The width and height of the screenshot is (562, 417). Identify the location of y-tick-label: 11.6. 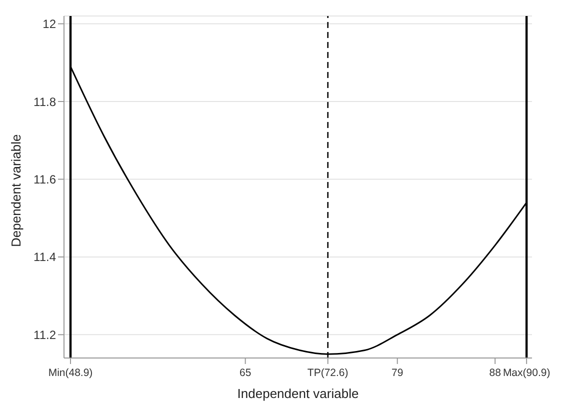
(45, 179).